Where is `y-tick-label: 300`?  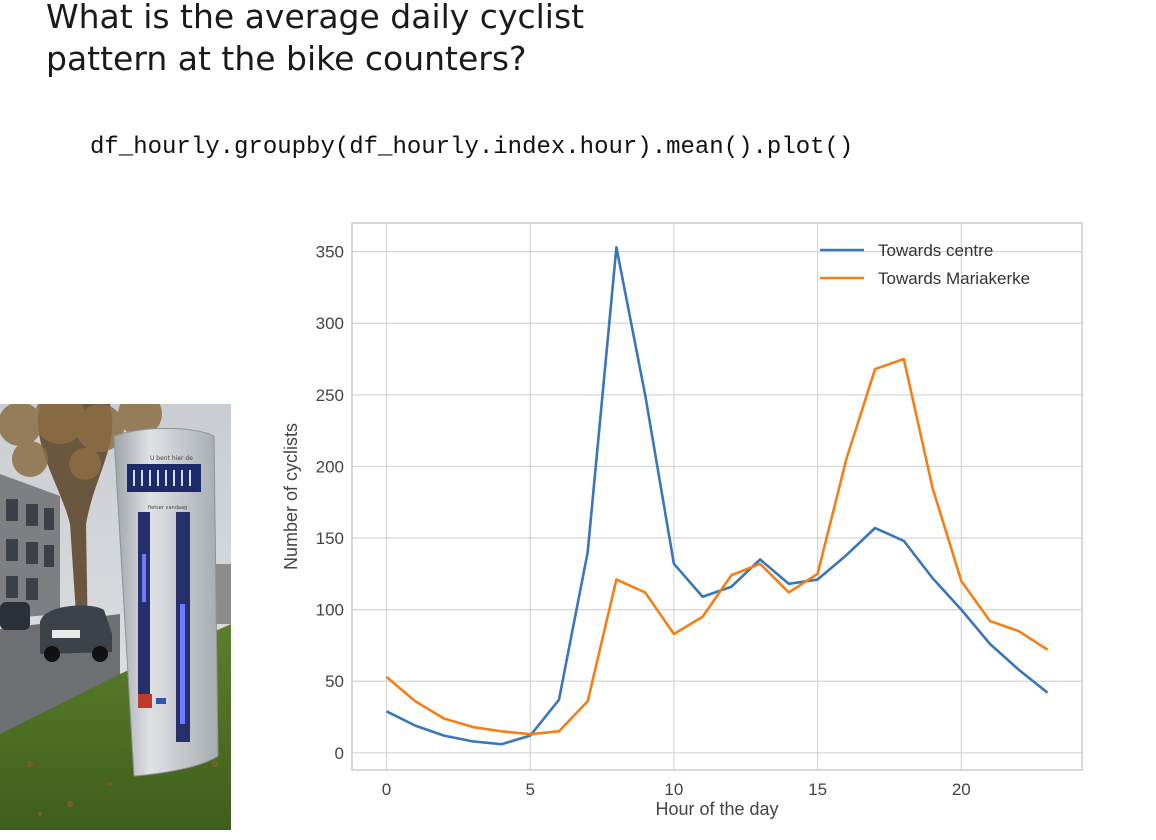
y-tick-label: 300 is located at coordinates (330, 323).